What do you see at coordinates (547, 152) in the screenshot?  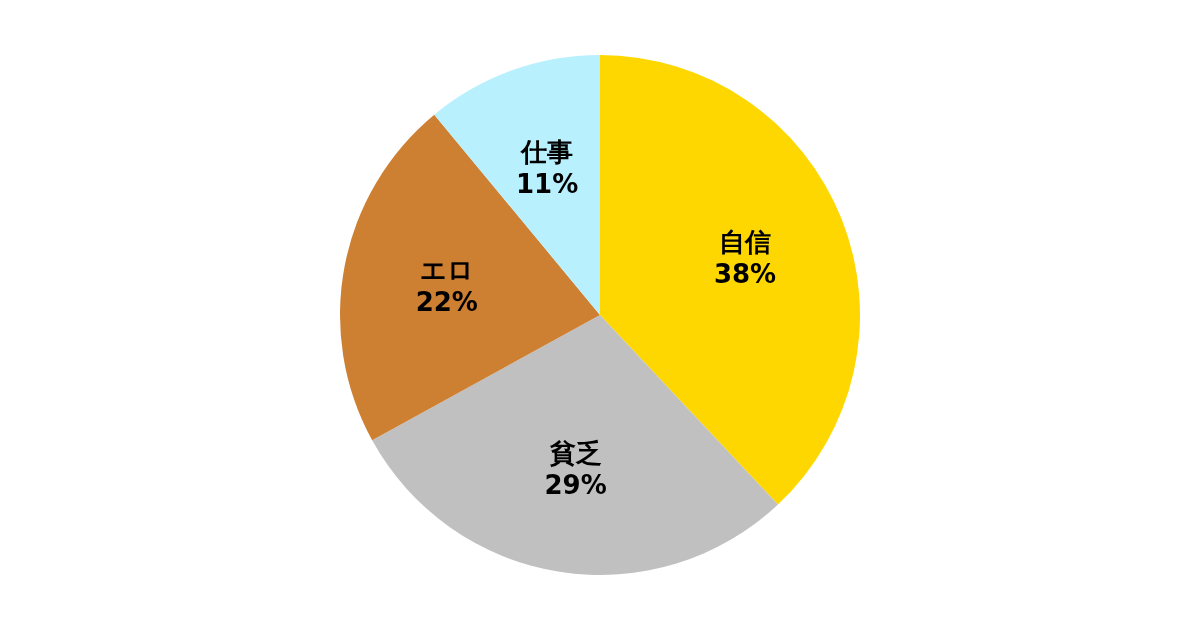 I see `slice-label: 仕事` at bounding box center [547, 152].